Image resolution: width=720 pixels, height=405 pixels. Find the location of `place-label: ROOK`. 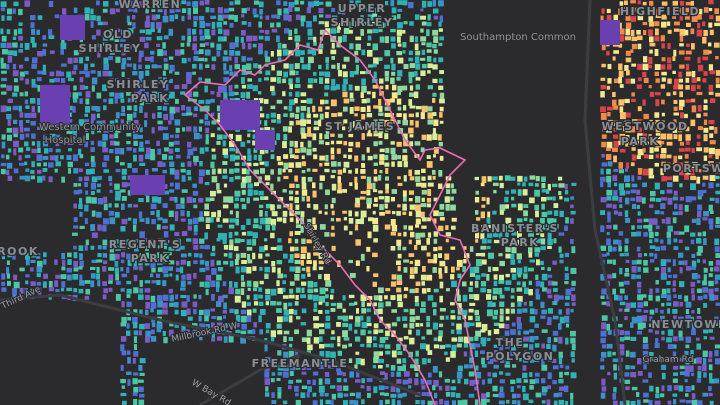

place-label: ROOK is located at coordinates (19, 251).